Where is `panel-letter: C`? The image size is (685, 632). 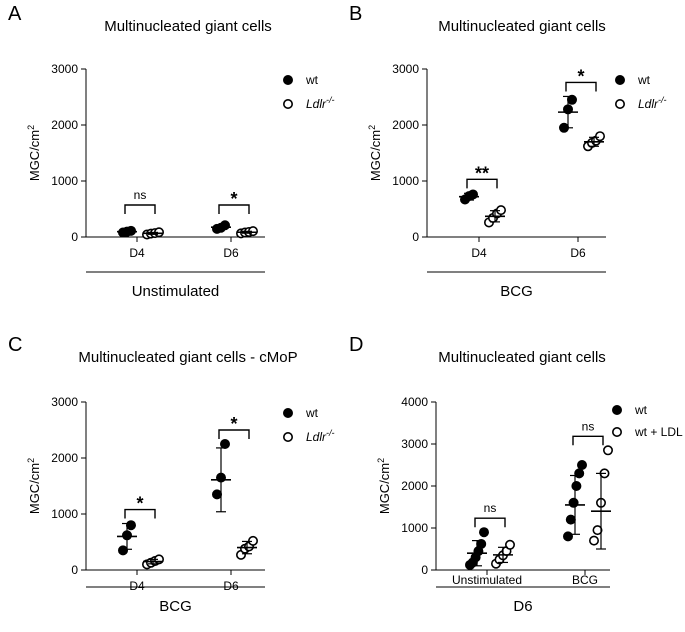 panel-letter: C is located at coordinates (15, 345).